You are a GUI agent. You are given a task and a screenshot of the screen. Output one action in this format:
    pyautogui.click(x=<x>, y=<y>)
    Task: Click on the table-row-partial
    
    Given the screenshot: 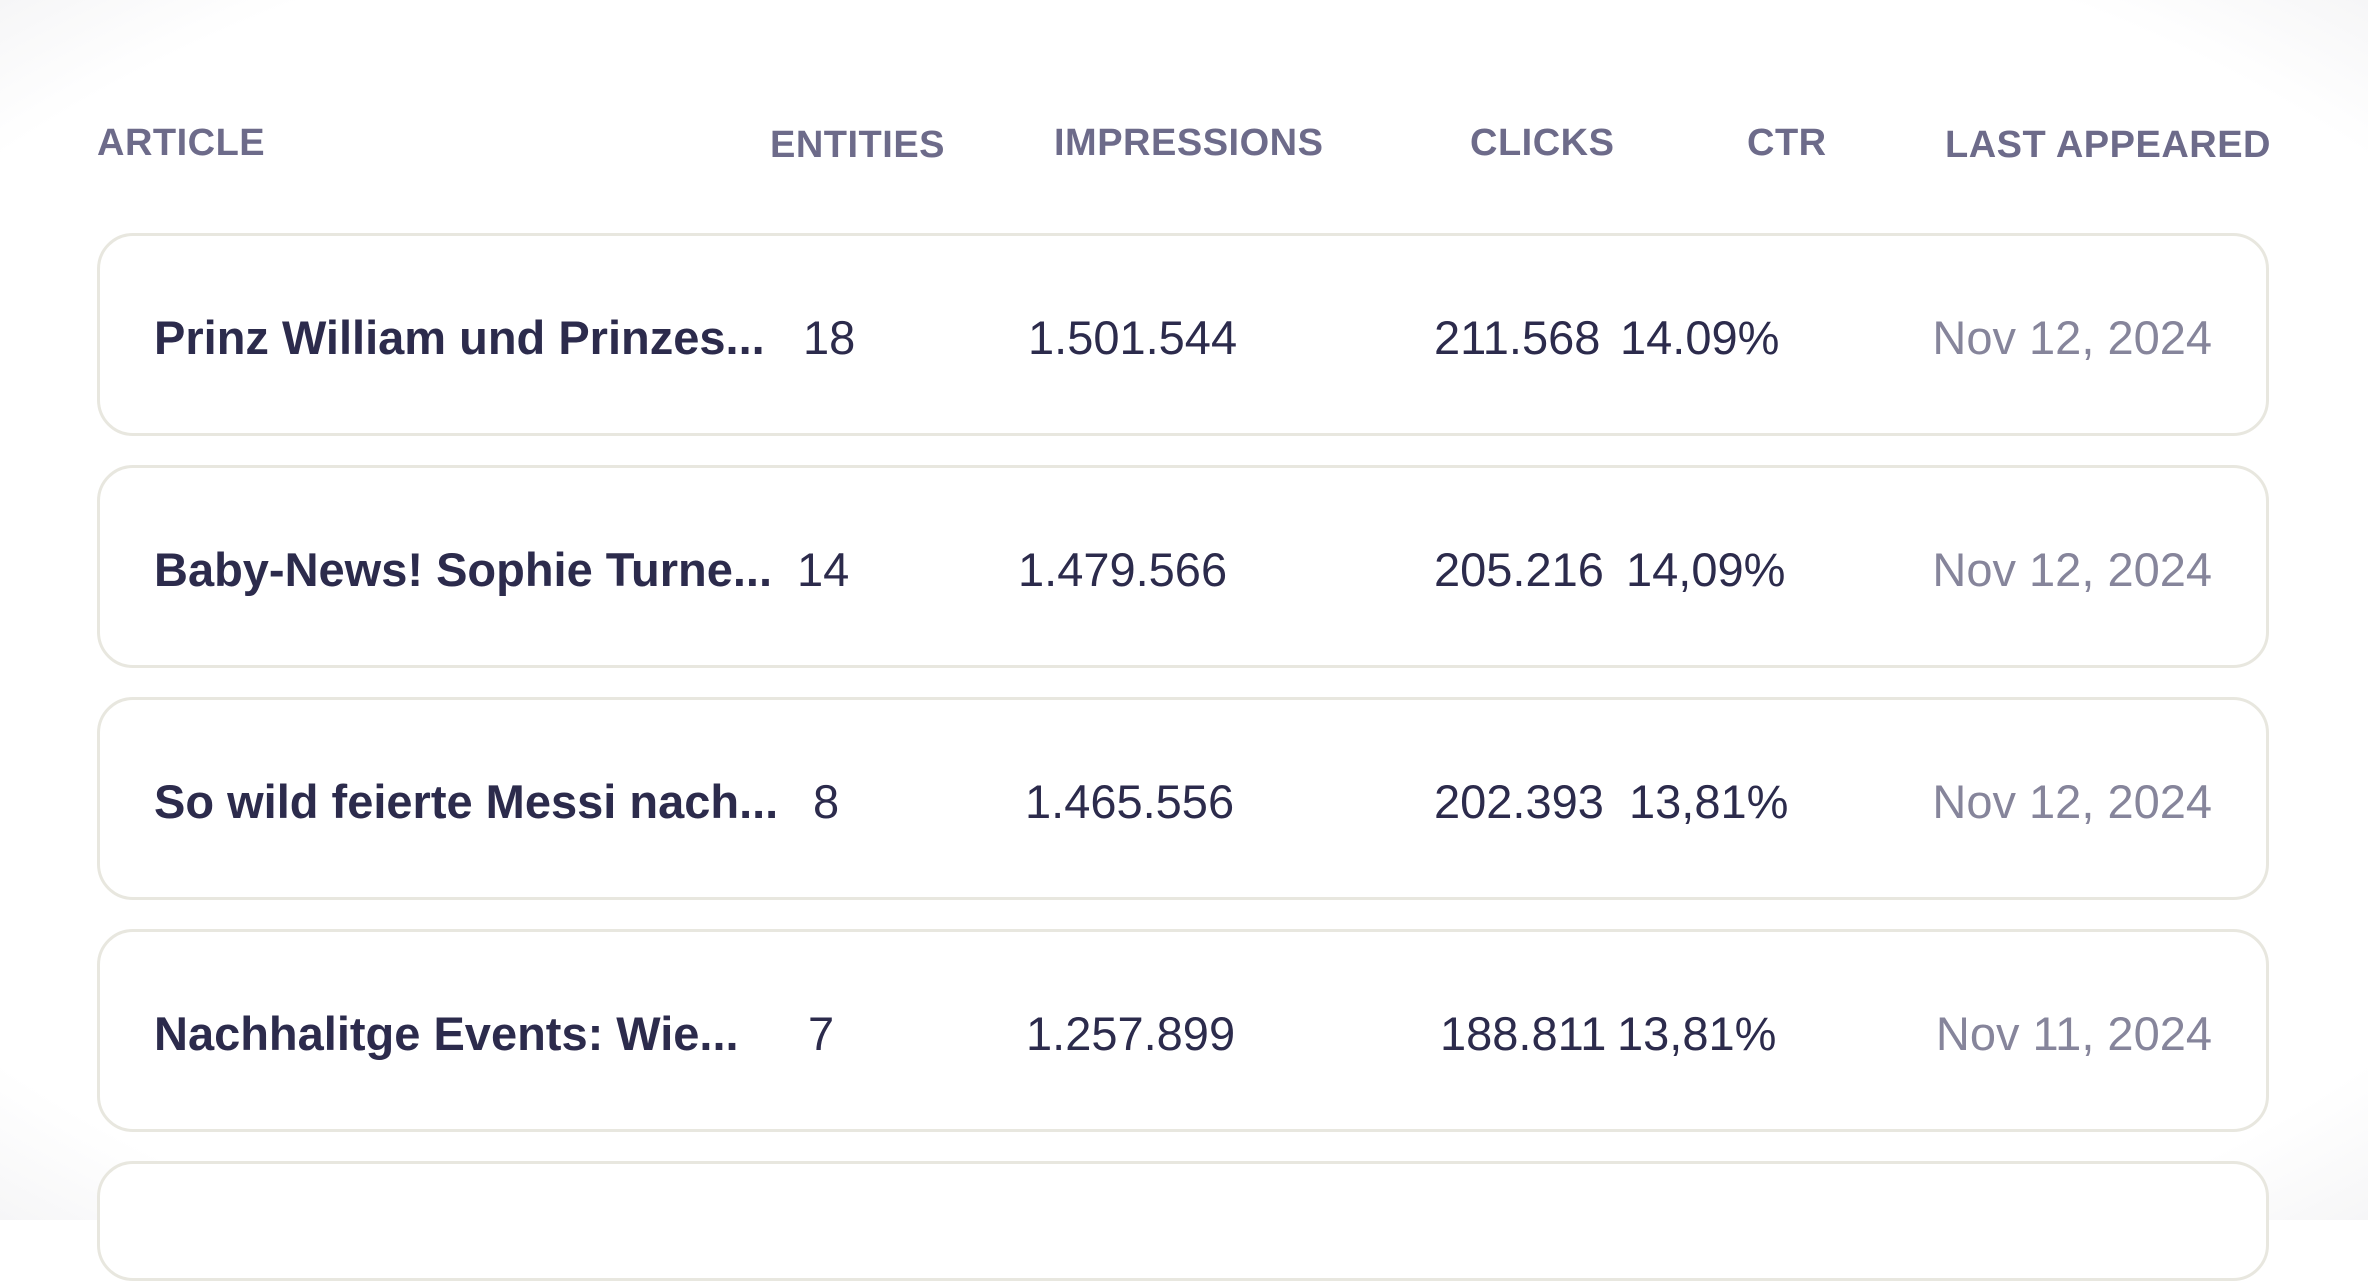 What is the action you would take?
    pyautogui.click(x=1183, y=1221)
    